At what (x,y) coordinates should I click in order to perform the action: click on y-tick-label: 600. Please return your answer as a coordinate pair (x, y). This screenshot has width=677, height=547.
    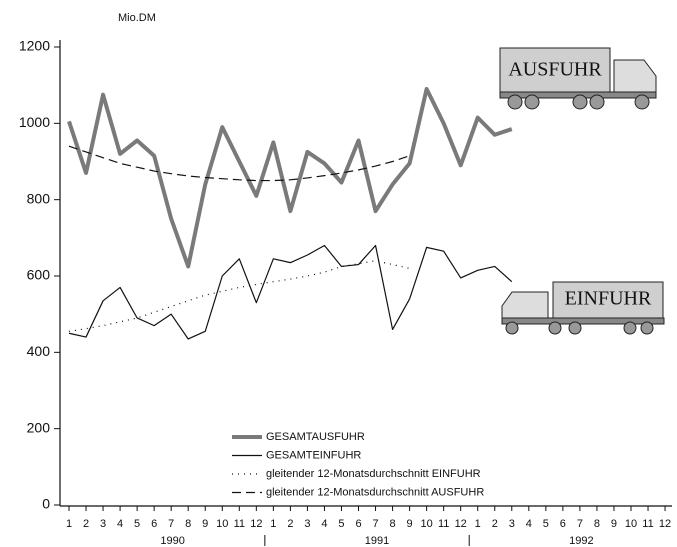
    Looking at the image, I should click on (39, 275).